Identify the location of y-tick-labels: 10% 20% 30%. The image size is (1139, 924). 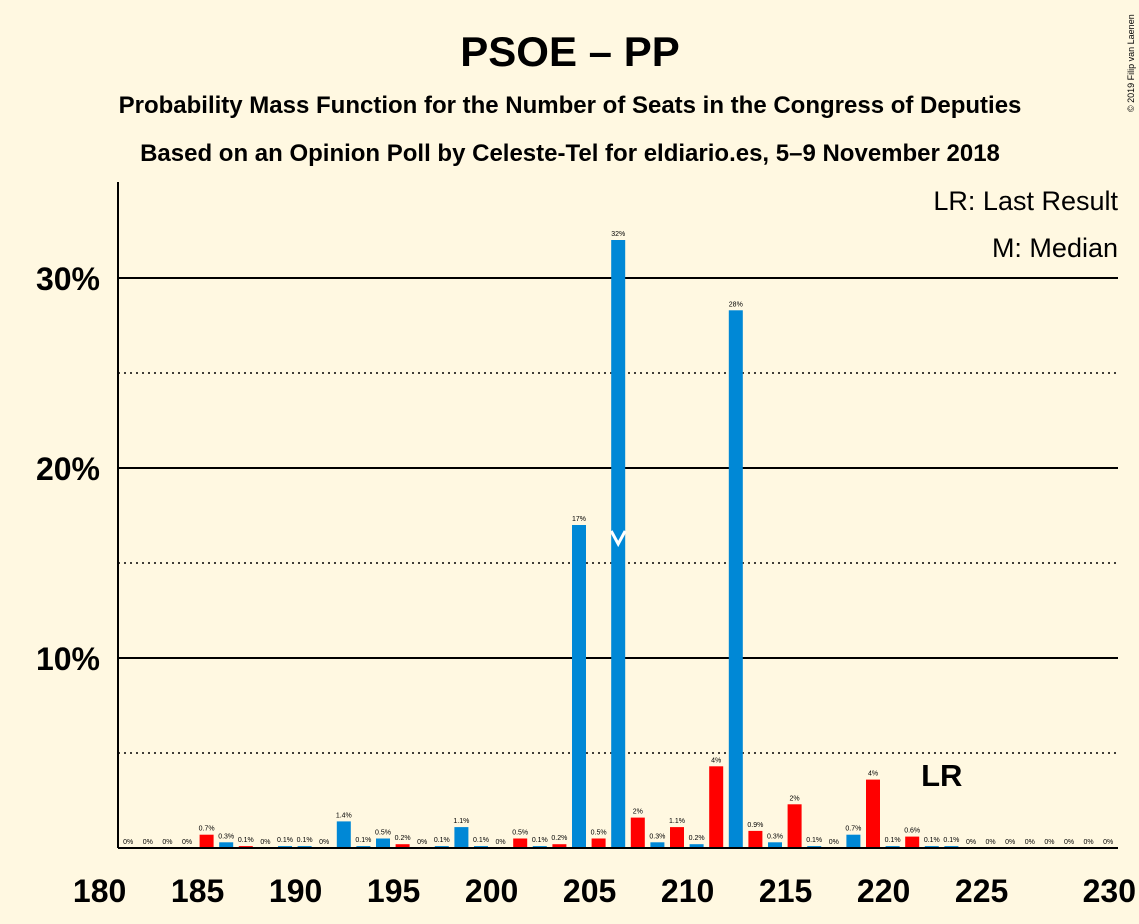
(68, 469).